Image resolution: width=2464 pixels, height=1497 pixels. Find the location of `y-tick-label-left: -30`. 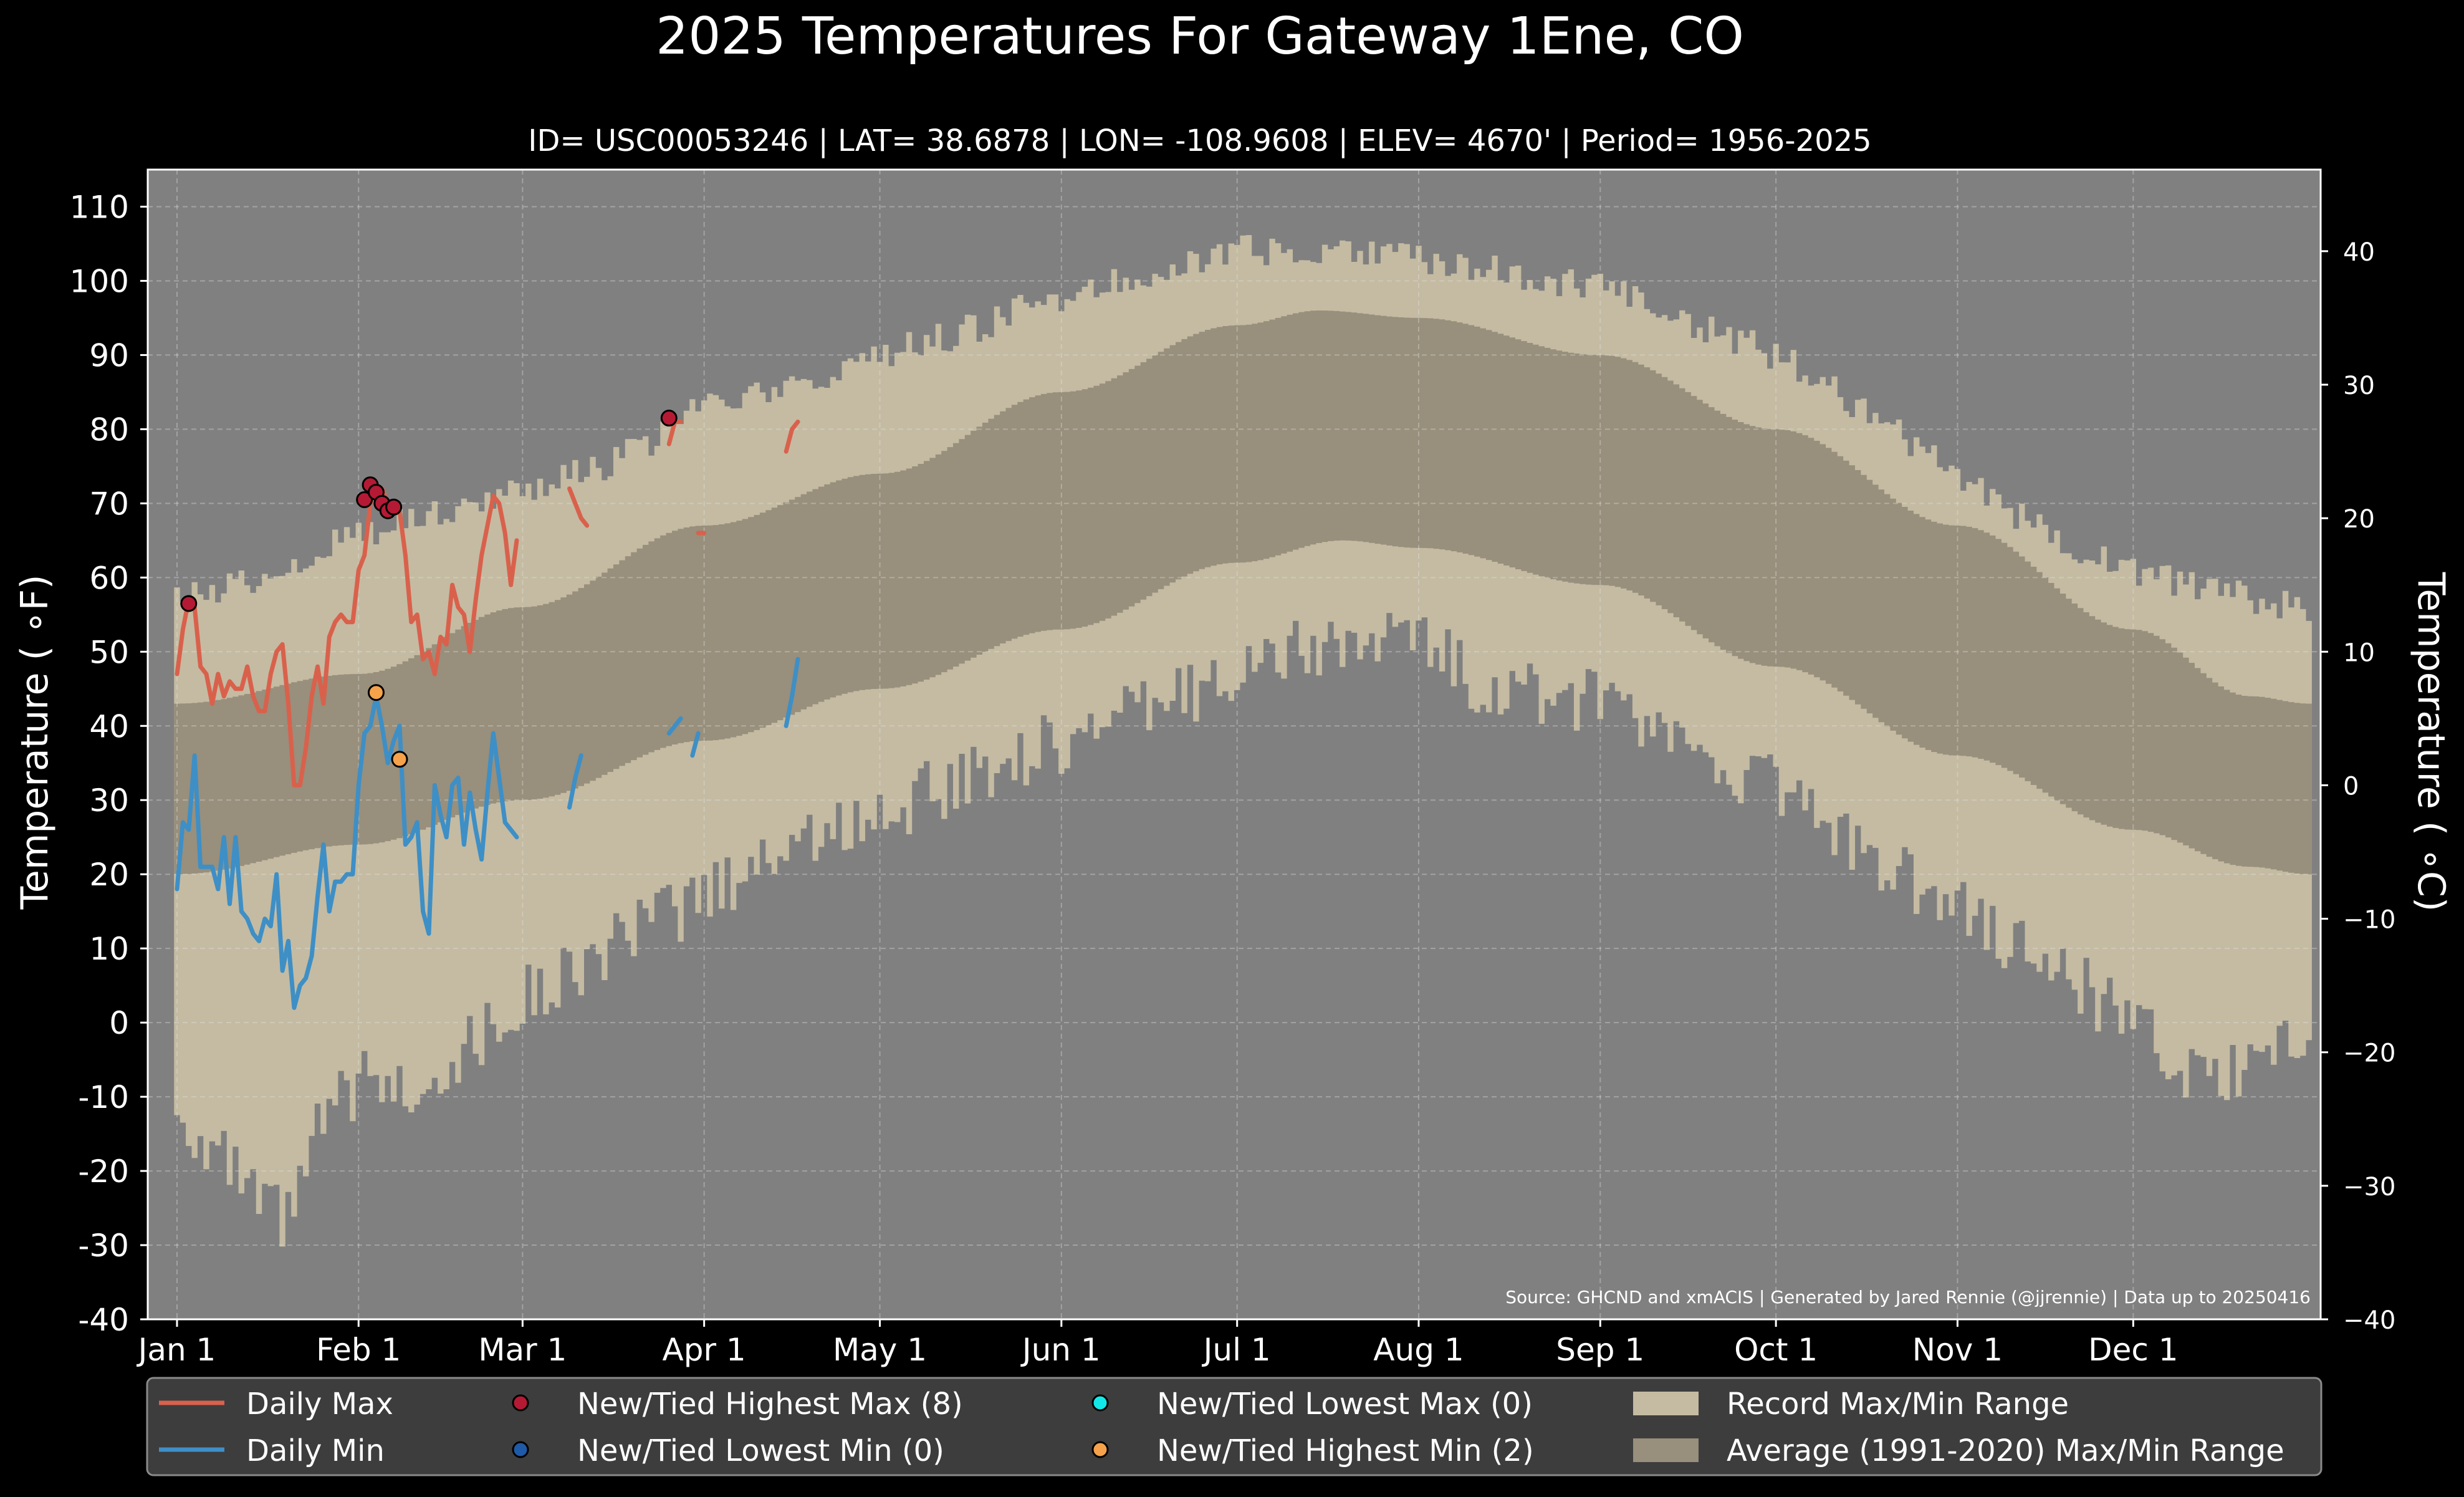

y-tick-label-left: -30 is located at coordinates (103, 1246).